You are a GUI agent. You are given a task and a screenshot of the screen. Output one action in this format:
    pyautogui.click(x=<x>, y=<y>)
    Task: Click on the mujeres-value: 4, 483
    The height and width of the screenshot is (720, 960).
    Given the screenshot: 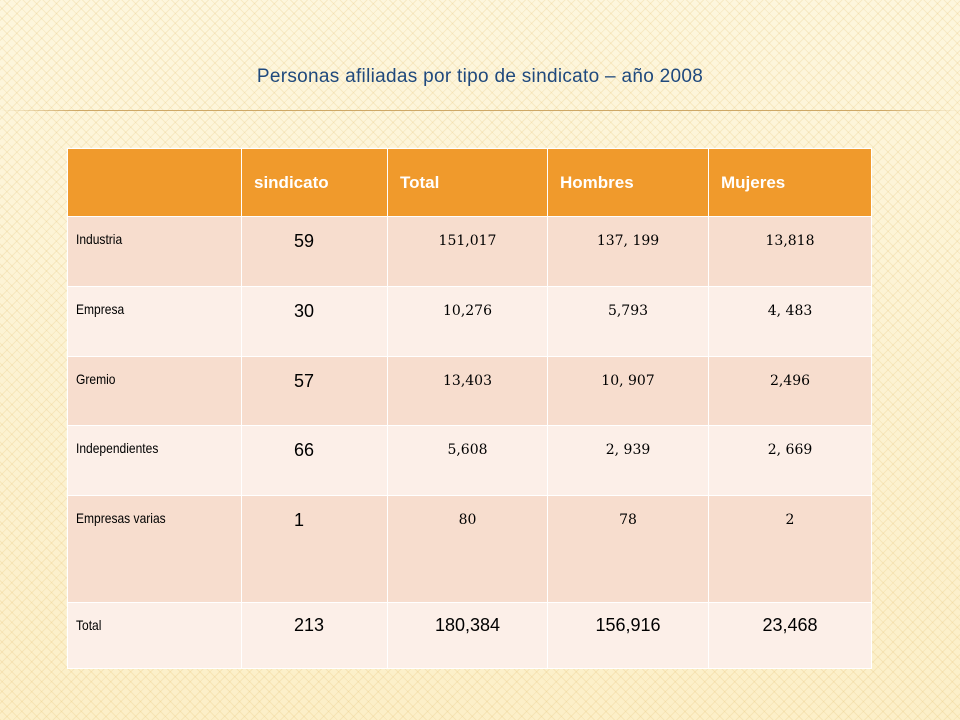 What is the action you would take?
    pyautogui.click(x=790, y=321)
    